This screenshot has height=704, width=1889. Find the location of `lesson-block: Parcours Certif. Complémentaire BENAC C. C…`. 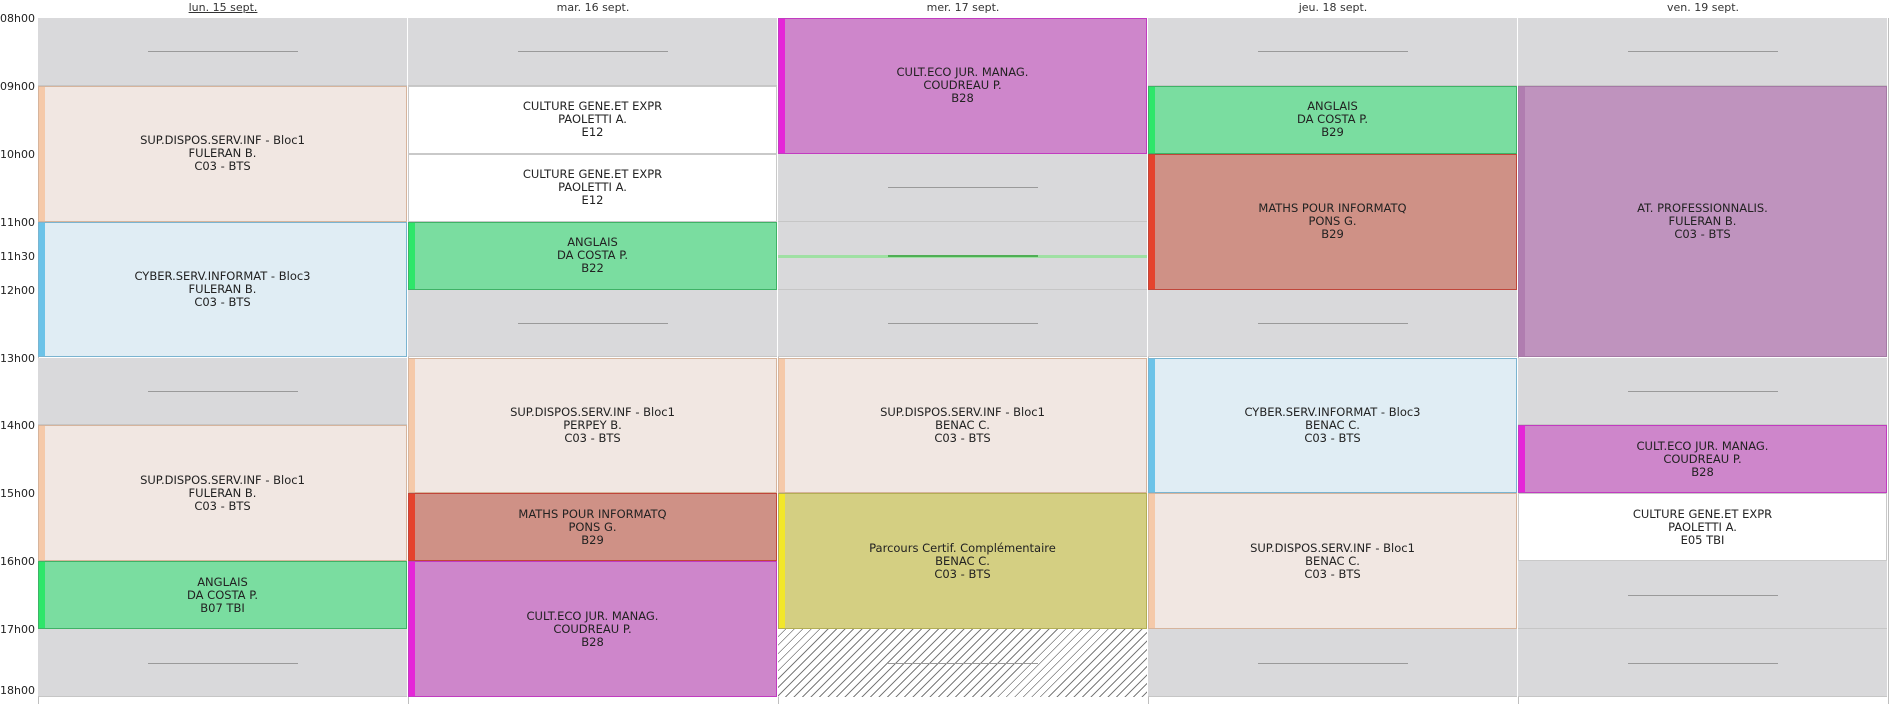

lesson-block: Parcours Certif. Complémentaire BENAC C. C… is located at coordinates (962, 561).